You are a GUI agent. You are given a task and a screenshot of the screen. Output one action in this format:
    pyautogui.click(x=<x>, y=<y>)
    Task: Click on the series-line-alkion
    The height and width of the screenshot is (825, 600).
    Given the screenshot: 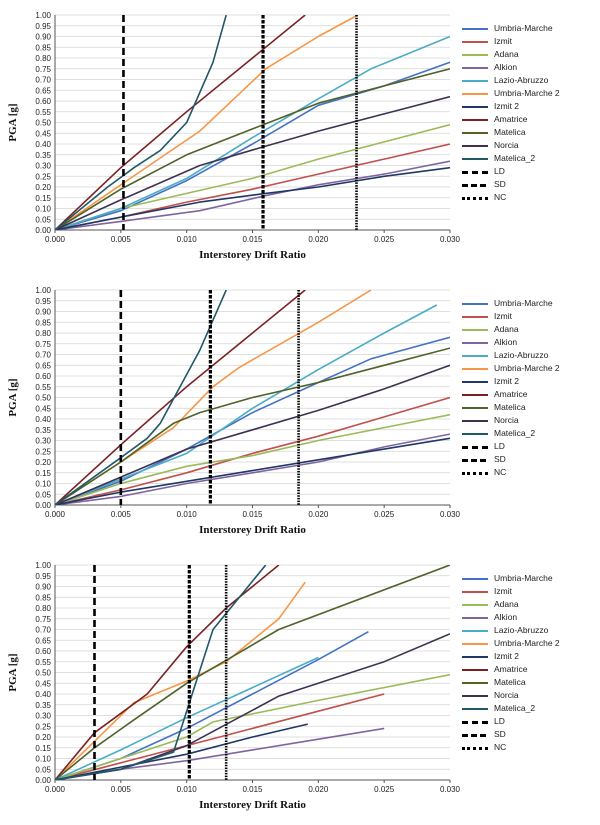 What is the action you would take?
    pyautogui.click(x=252, y=469)
    